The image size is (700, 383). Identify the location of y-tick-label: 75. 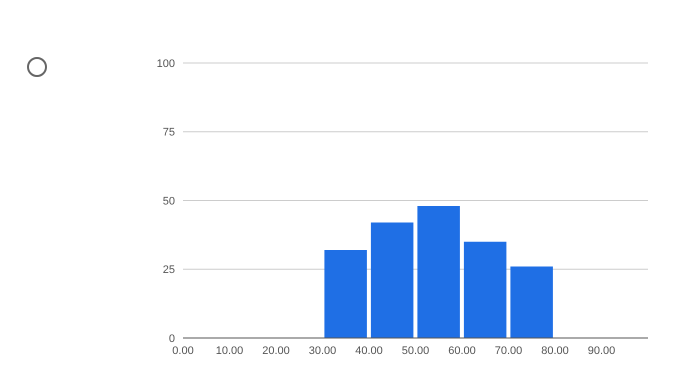
(168, 132).